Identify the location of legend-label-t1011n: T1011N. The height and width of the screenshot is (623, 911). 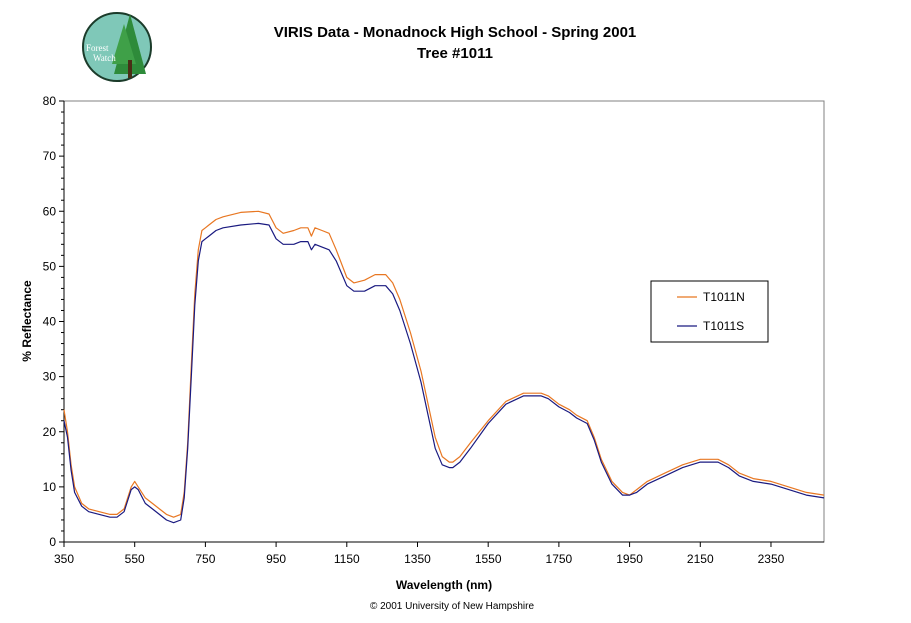
(724, 297).